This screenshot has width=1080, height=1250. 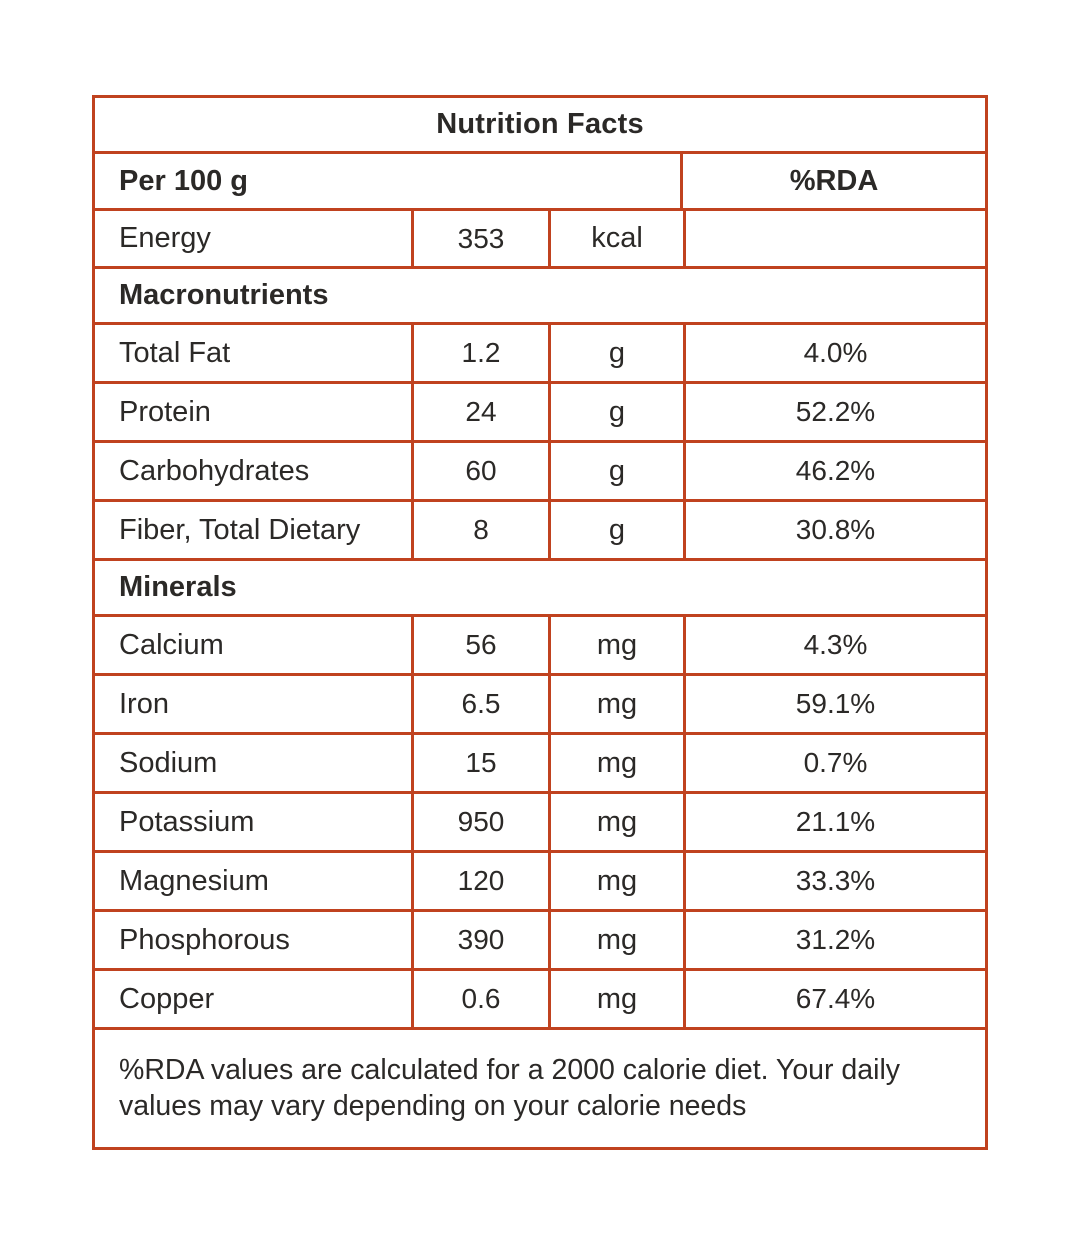 I want to click on table-row-energy: Energy 353 kcal, so click(x=540, y=237).